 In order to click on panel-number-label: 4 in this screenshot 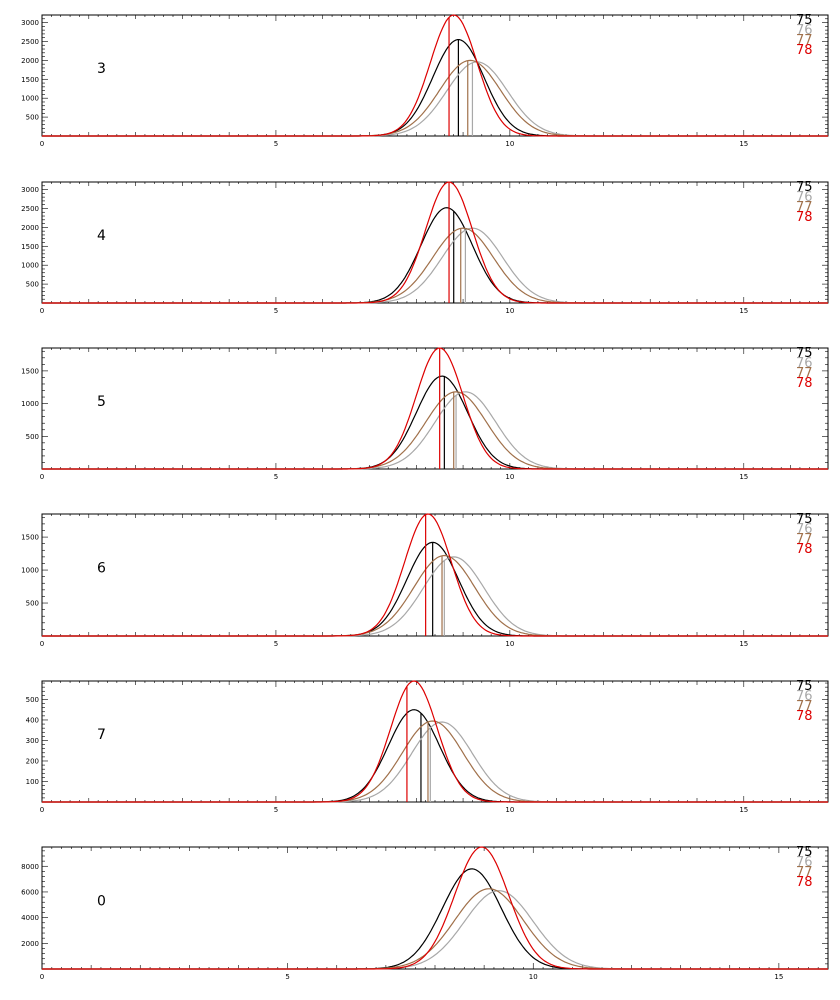, I will do `click(101, 236)`.